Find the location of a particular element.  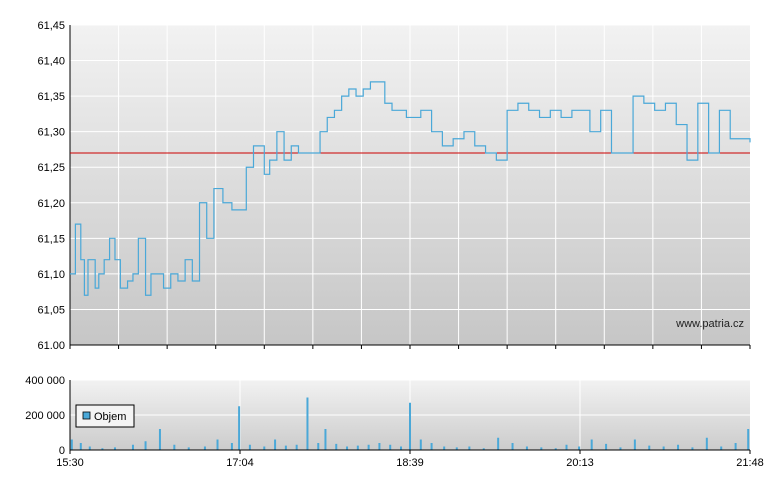

price-y-tick-label: 61.00 is located at coordinates (51, 345).